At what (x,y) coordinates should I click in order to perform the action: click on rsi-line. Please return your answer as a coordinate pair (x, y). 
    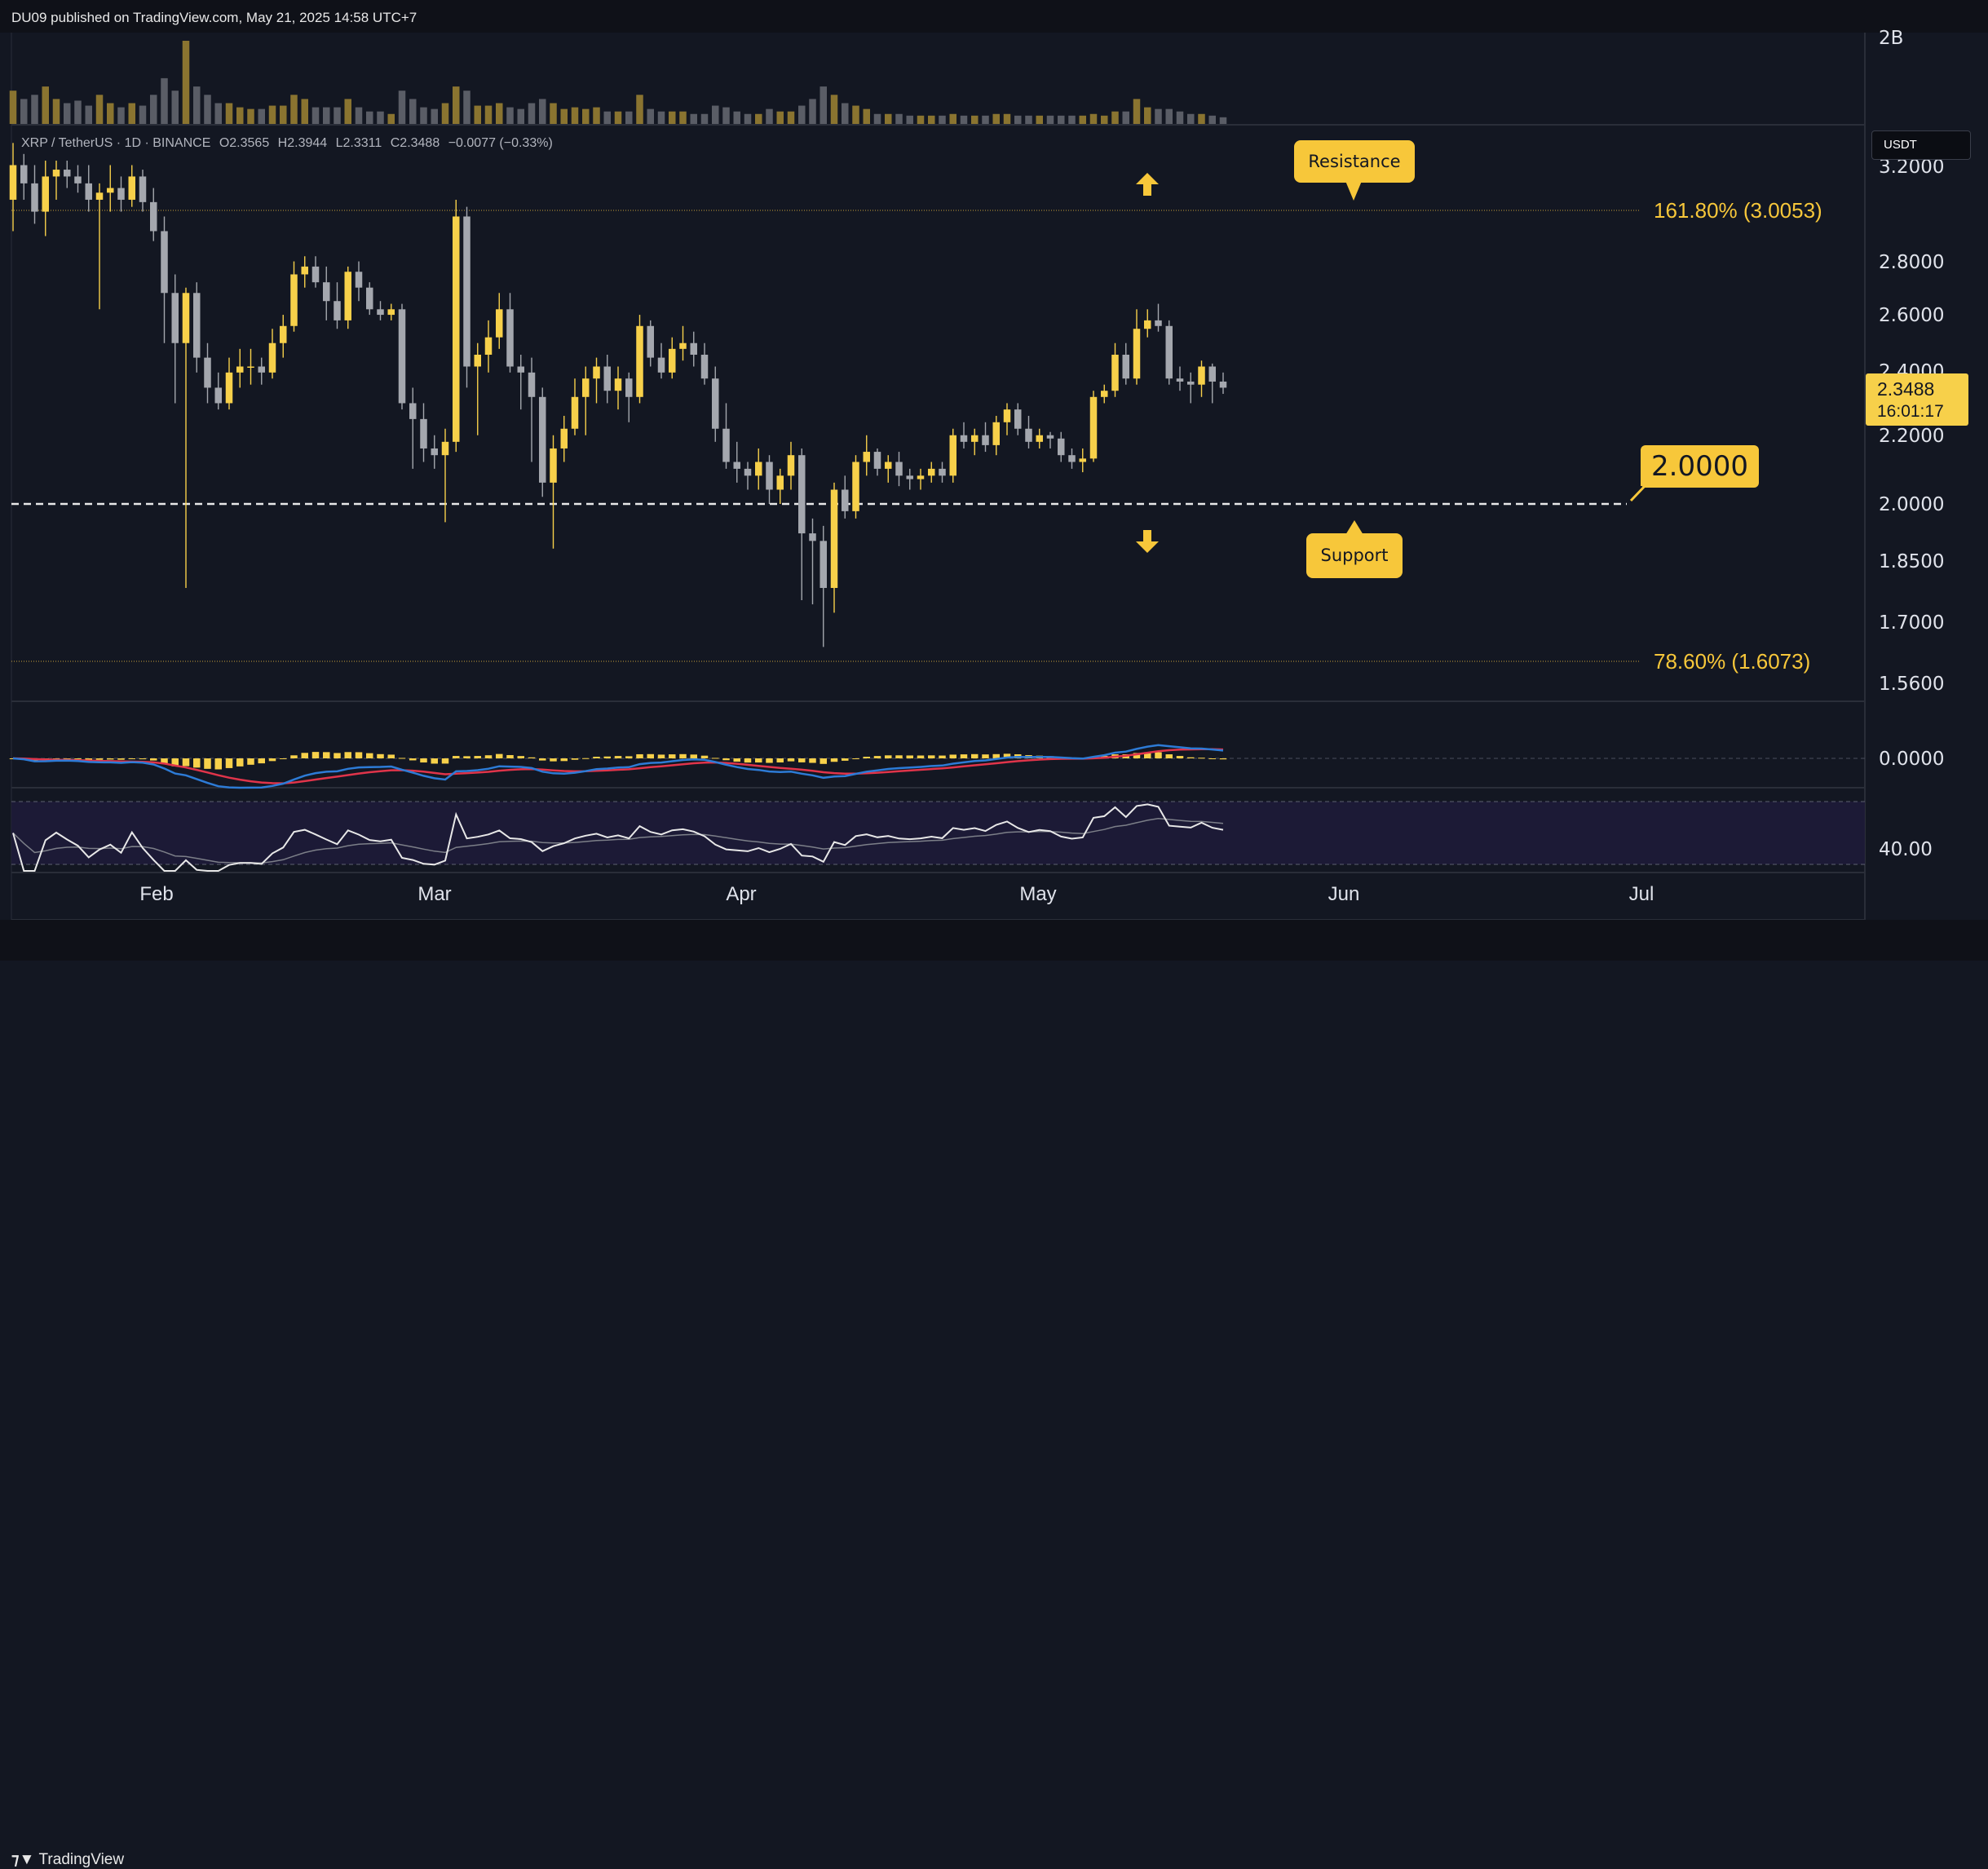
    Looking at the image, I should click on (618, 838).